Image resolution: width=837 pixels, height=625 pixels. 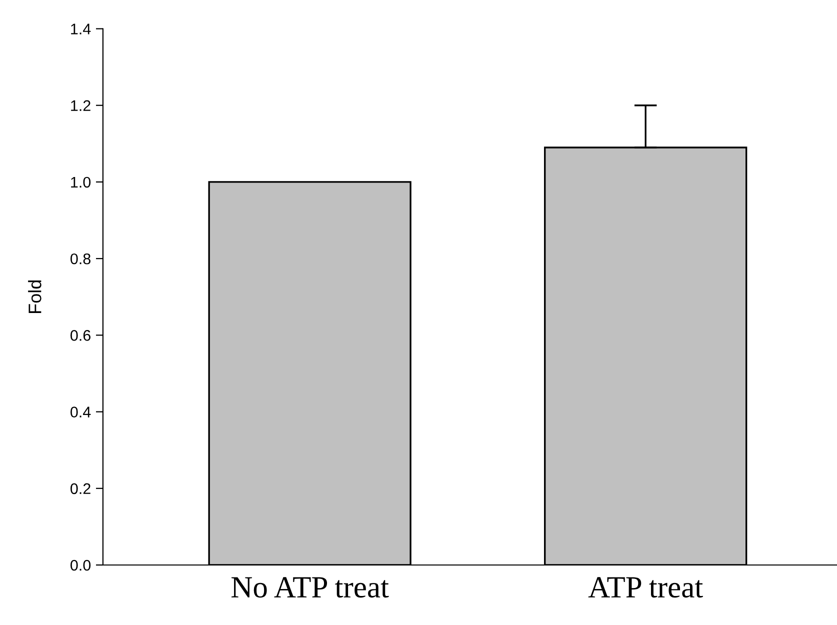 I want to click on text: 0.0, so click(x=80, y=565).